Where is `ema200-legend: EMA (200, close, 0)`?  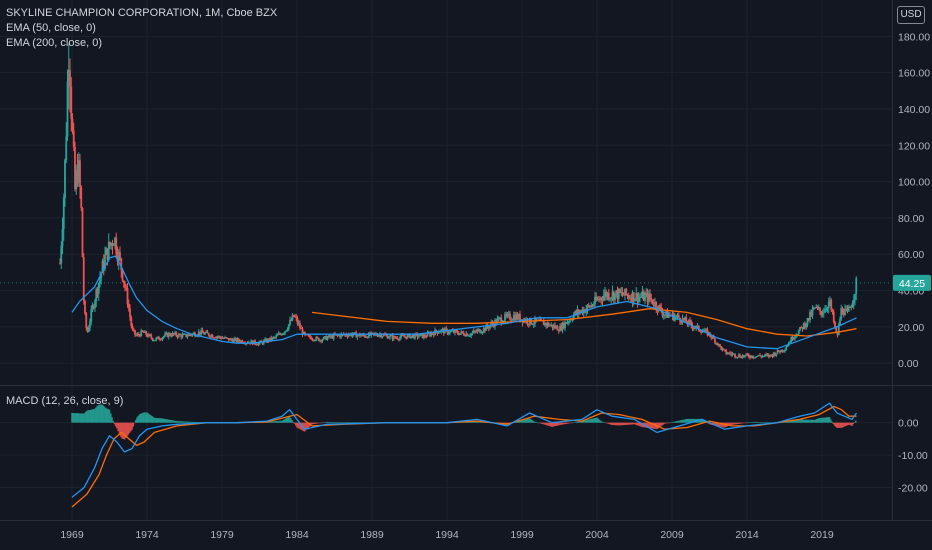
ema200-legend: EMA (200, close, 0) is located at coordinates (54, 43).